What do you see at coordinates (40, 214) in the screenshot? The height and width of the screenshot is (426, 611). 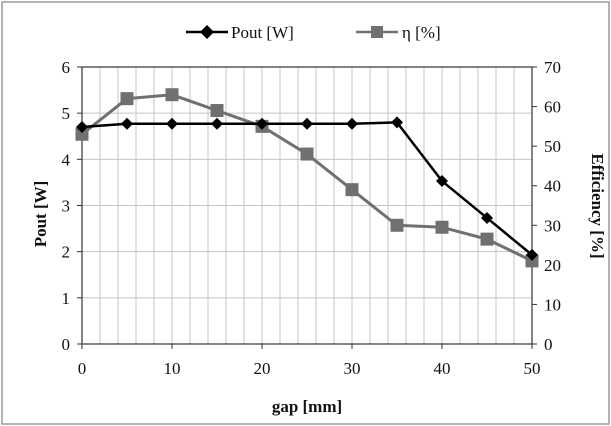 I see `left-axis-title: Pout [W]` at bounding box center [40, 214].